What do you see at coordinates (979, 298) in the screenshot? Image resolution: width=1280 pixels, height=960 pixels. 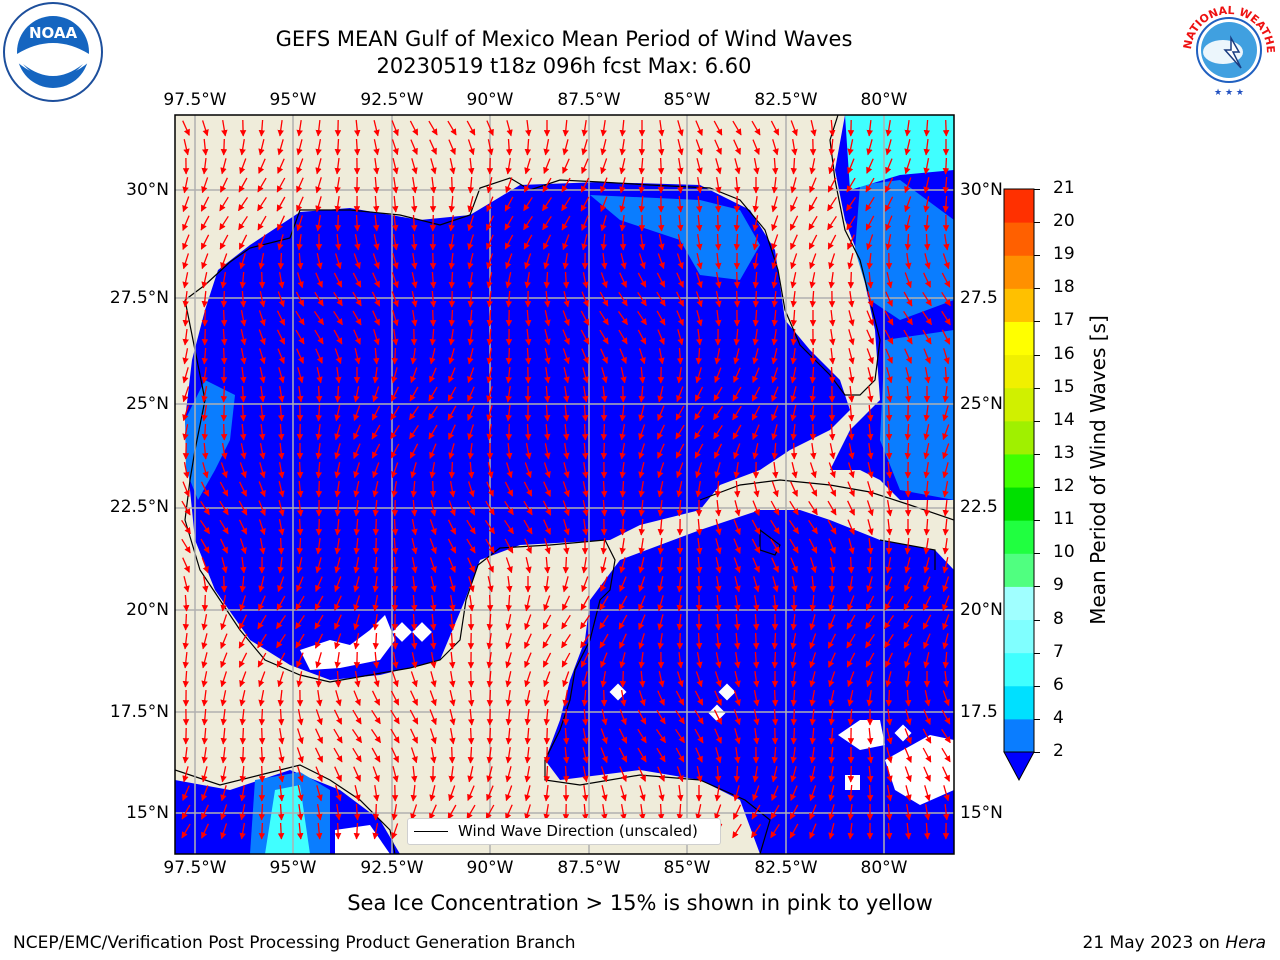 I see `lat-label-right: 27.5` at bounding box center [979, 298].